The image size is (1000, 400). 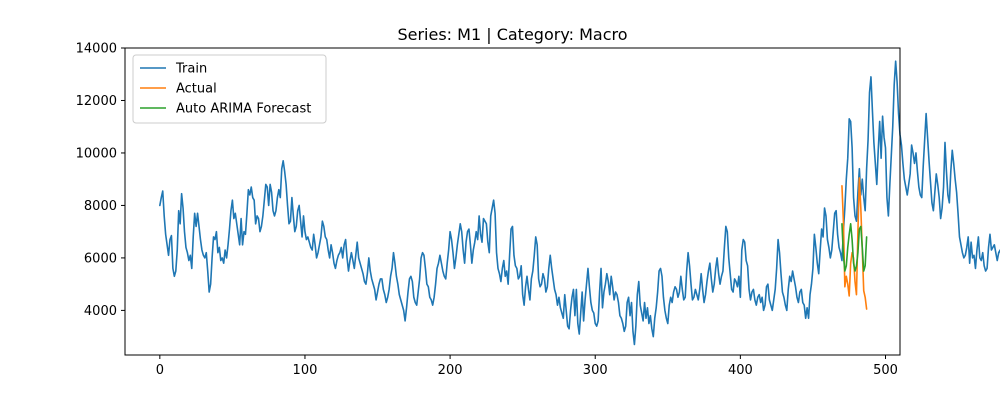 I want to click on x-tick-label: 300, so click(x=595, y=370).